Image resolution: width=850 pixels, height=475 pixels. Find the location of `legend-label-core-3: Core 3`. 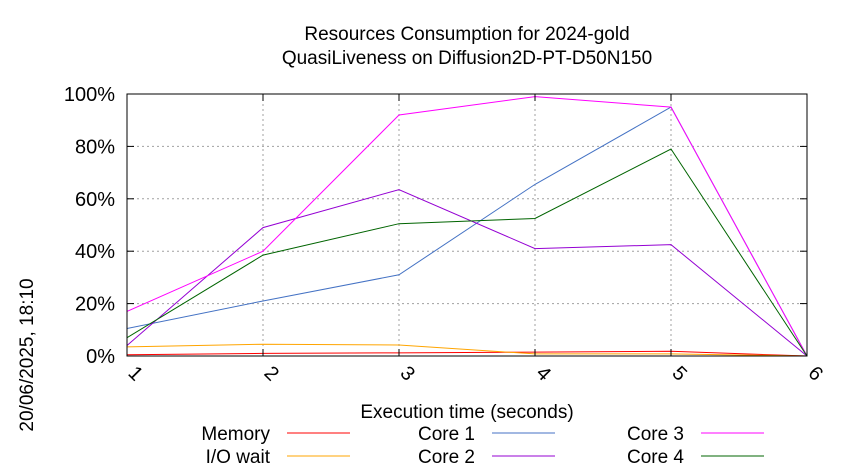

legend-label-core-3: Core 3 is located at coordinates (655, 434).